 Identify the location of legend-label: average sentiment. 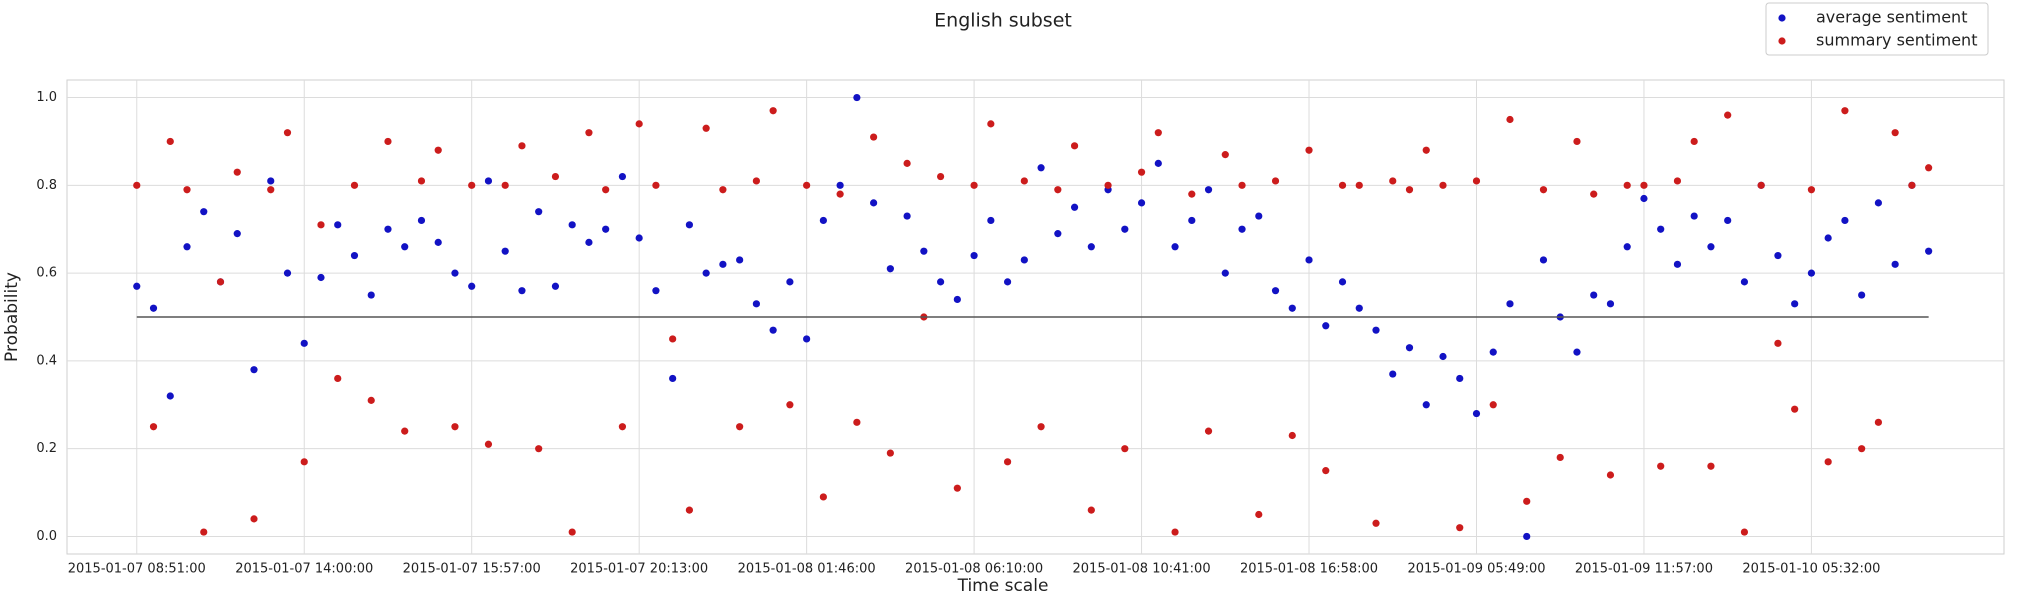
(1891, 17).